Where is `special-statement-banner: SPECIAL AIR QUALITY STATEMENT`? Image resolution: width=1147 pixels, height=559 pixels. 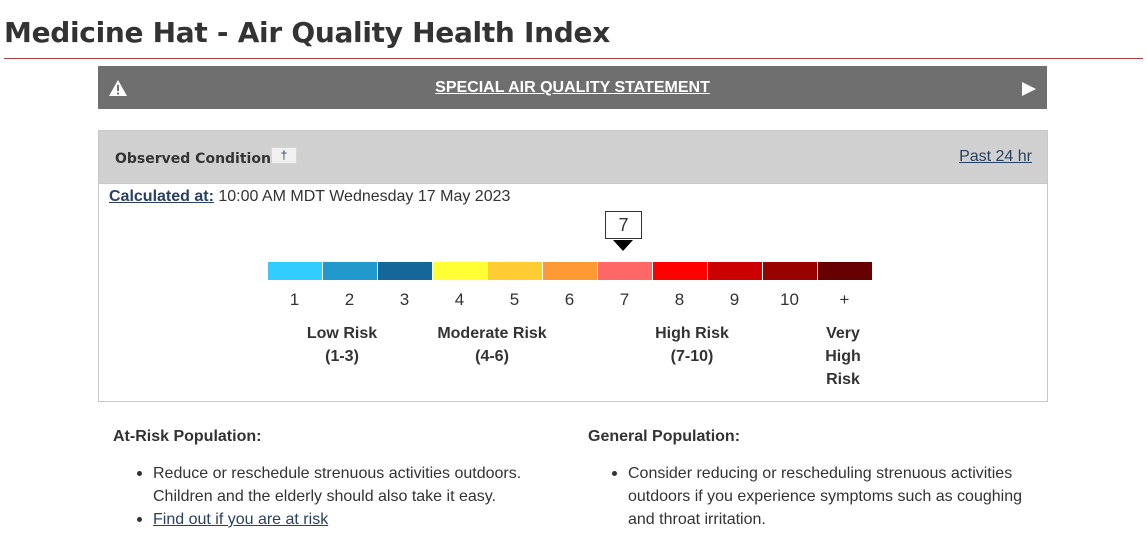
special-statement-banner: SPECIAL AIR QUALITY STATEMENT is located at coordinates (572, 87).